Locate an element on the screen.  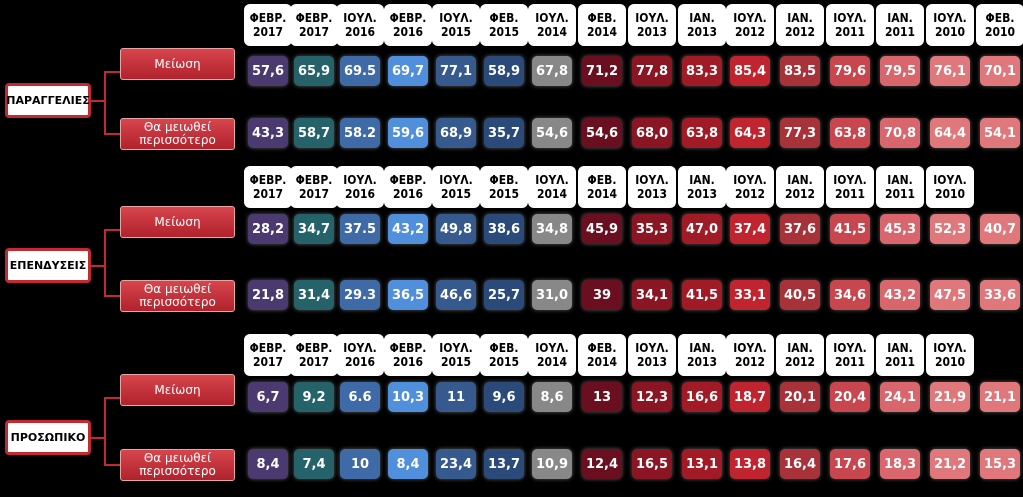
data-cell: 83,3 is located at coordinates (702, 71).